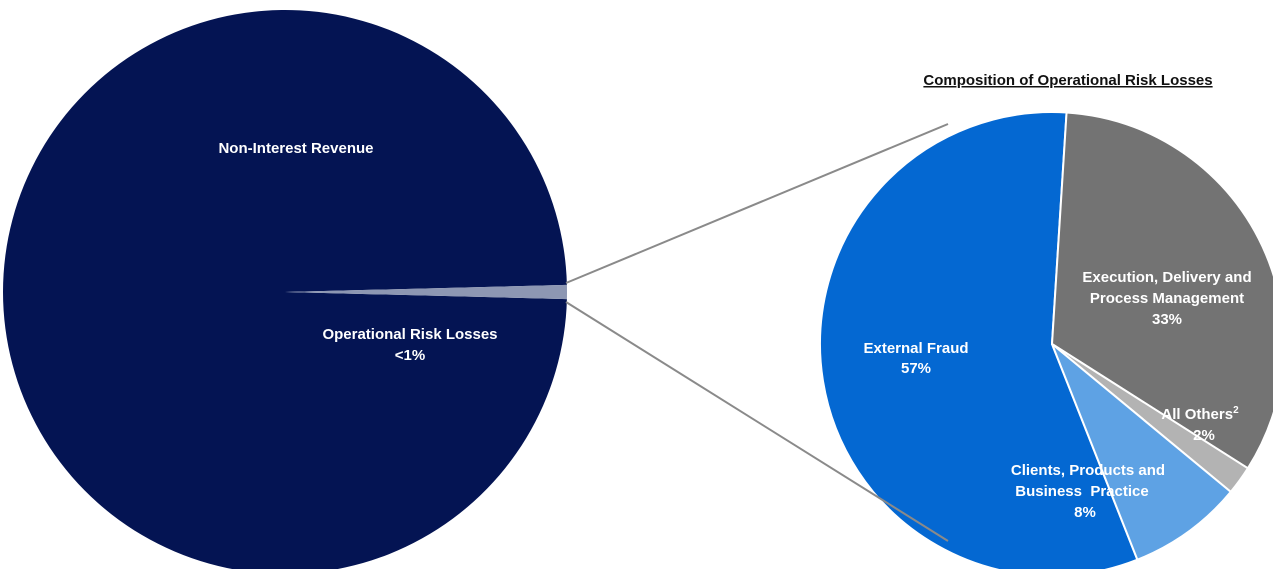 The height and width of the screenshot is (569, 1273). What do you see at coordinates (1085, 512) in the screenshot?
I see `value-clients: 8%` at bounding box center [1085, 512].